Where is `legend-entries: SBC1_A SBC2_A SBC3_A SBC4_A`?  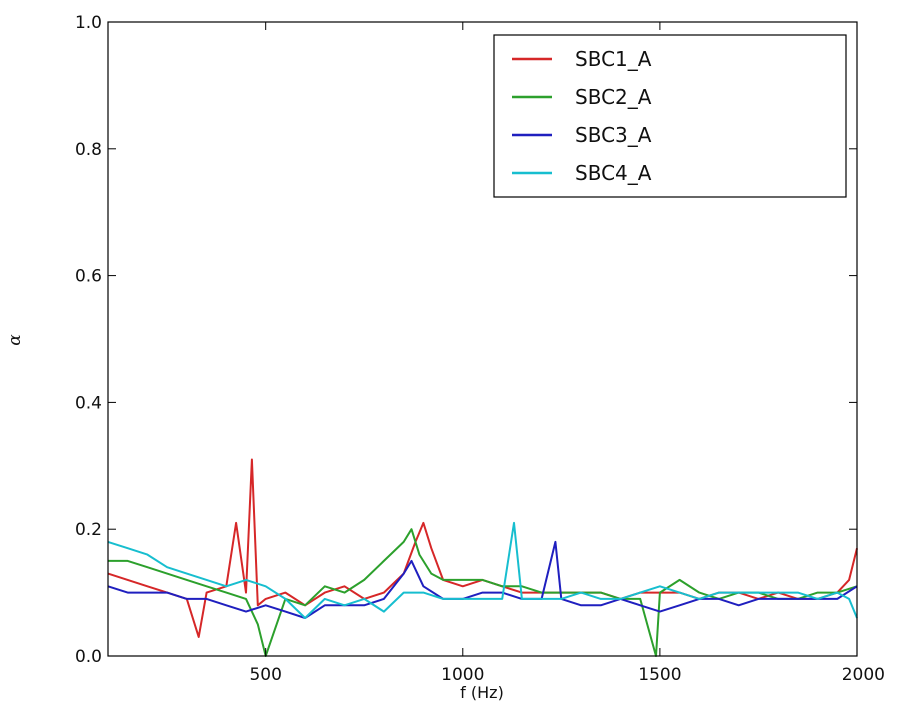 legend-entries: SBC1_A SBC2_A SBC3_A SBC4_A is located at coordinates (582, 116).